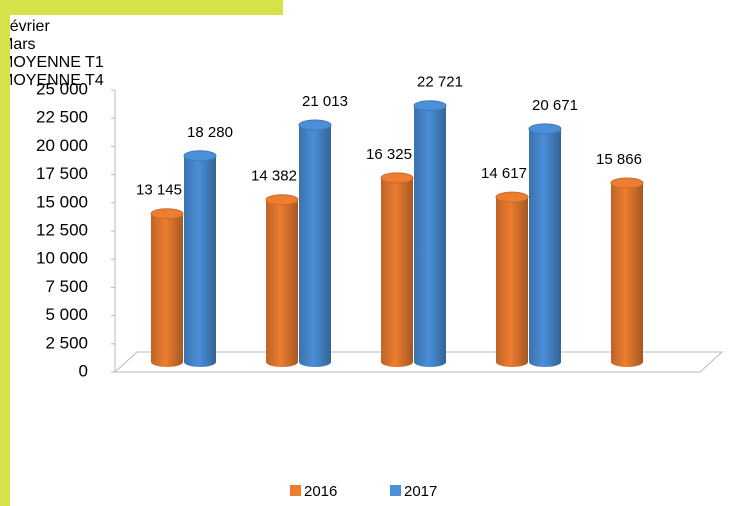 The height and width of the screenshot is (506, 741). What do you see at coordinates (320, 491) in the screenshot?
I see `legend-label: 2016` at bounding box center [320, 491].